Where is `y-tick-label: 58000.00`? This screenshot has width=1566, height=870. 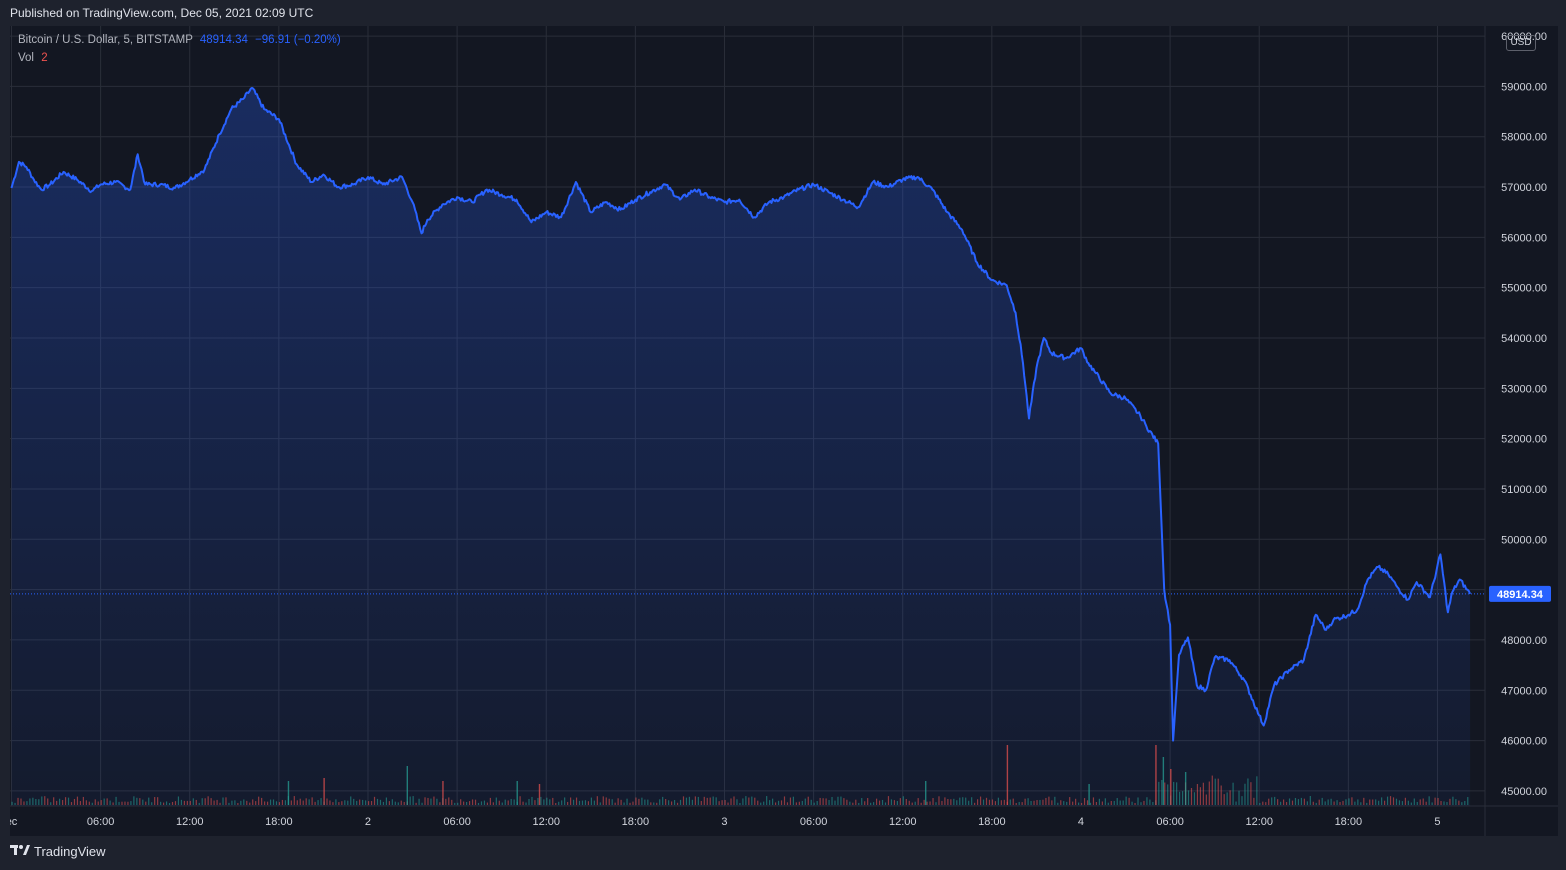
y-tick-label: 58000.00 is located at coordinates (1524, 138).